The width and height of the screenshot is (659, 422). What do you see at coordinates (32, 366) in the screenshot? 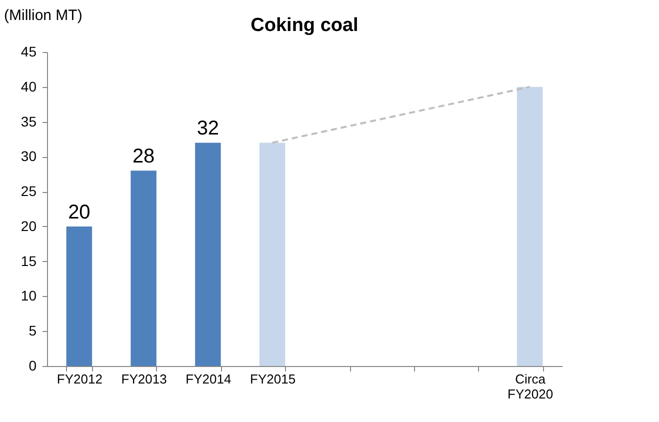
I see `y-tick-label: 0` at bounding box center [32, 366].